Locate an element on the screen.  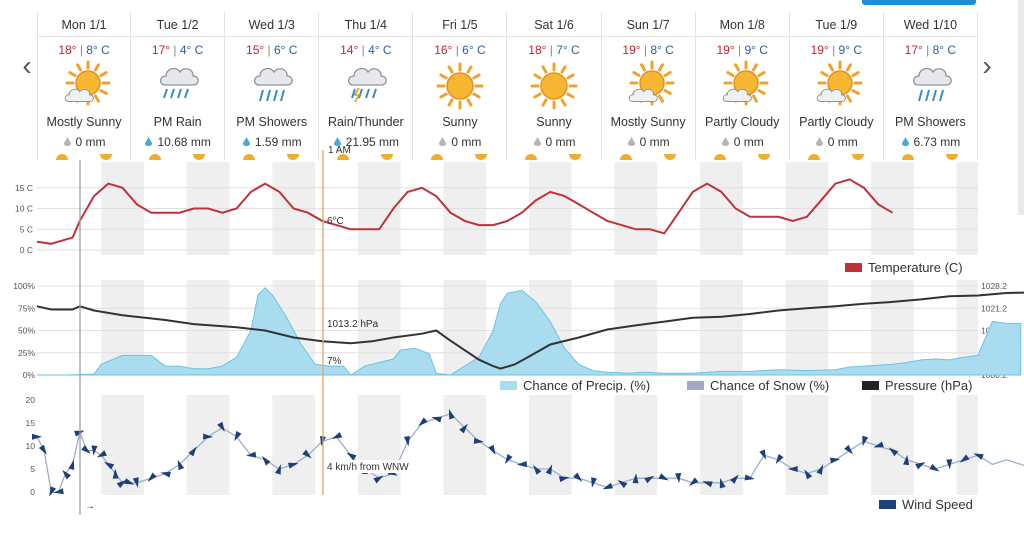
wind-tick: 20 is located at coordinates (31, 400).